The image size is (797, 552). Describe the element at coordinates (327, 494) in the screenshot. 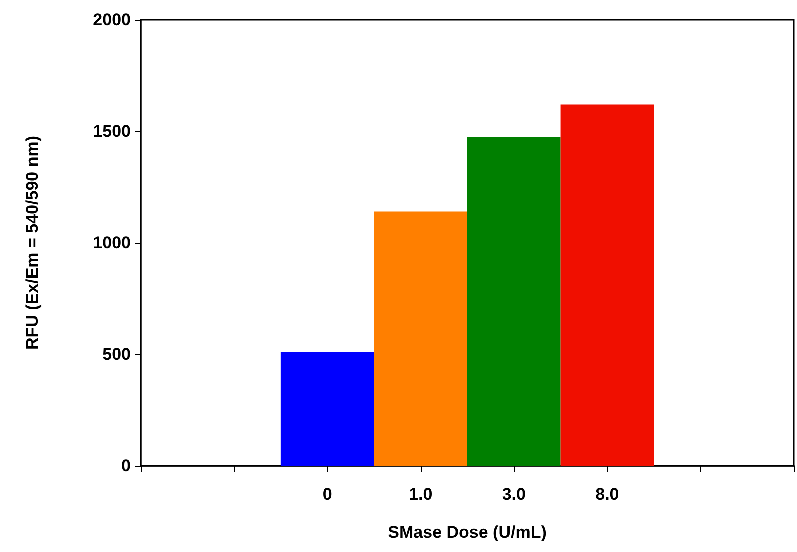

I see `x-tick-label: 0` at that location.